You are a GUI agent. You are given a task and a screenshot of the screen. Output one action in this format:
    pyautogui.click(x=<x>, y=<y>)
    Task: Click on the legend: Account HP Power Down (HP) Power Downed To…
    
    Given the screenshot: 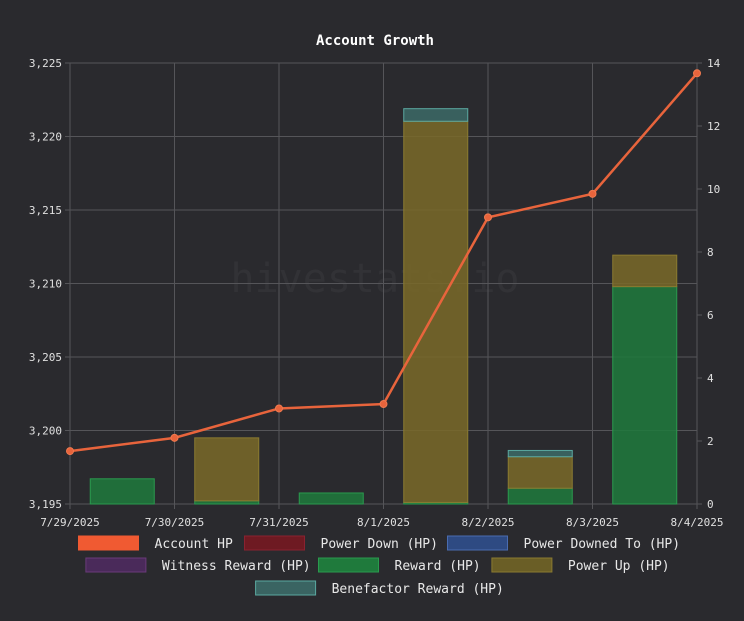 What is the action you would take?
    pyautogui.click(x=379, y=566)
    